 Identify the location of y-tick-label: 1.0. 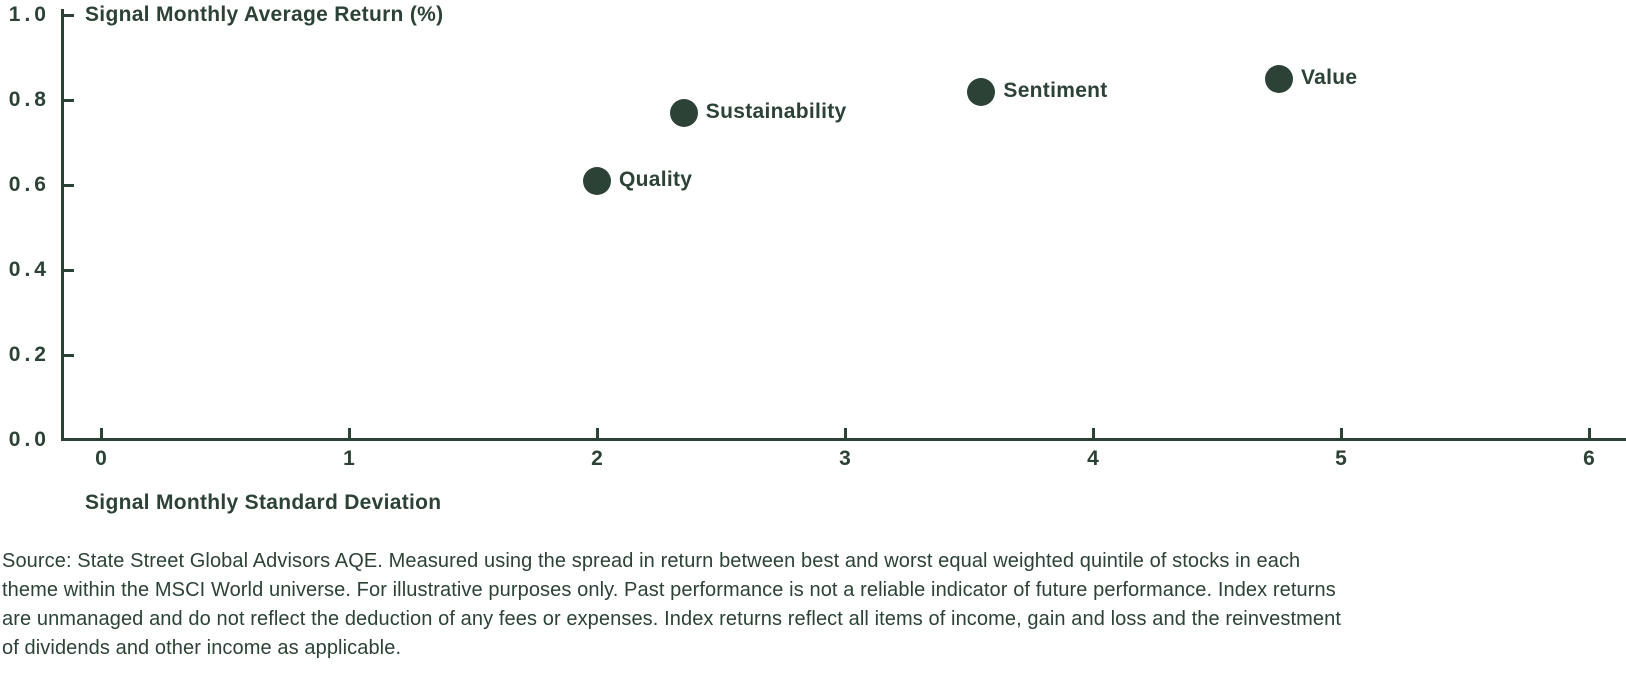
(29, 14).